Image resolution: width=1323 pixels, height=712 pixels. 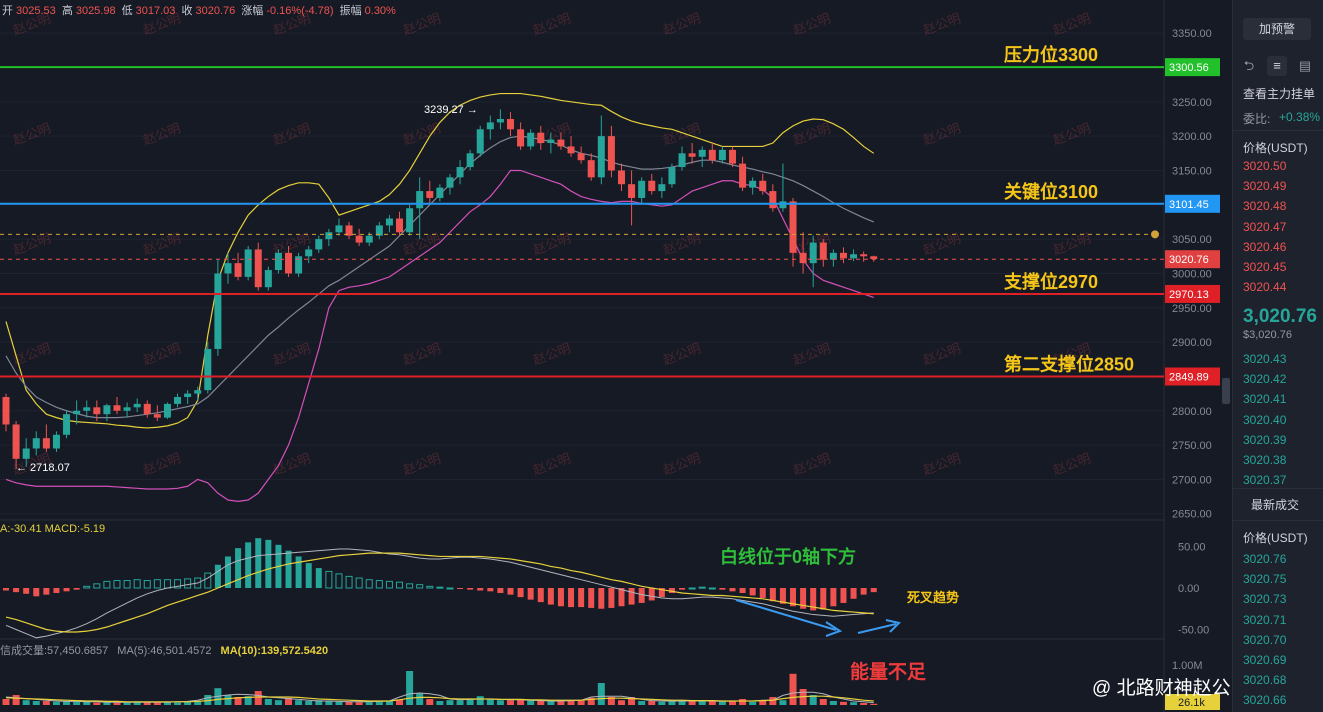 I want to click on trade-price: 3020.71, so click(x=1265, y=619).